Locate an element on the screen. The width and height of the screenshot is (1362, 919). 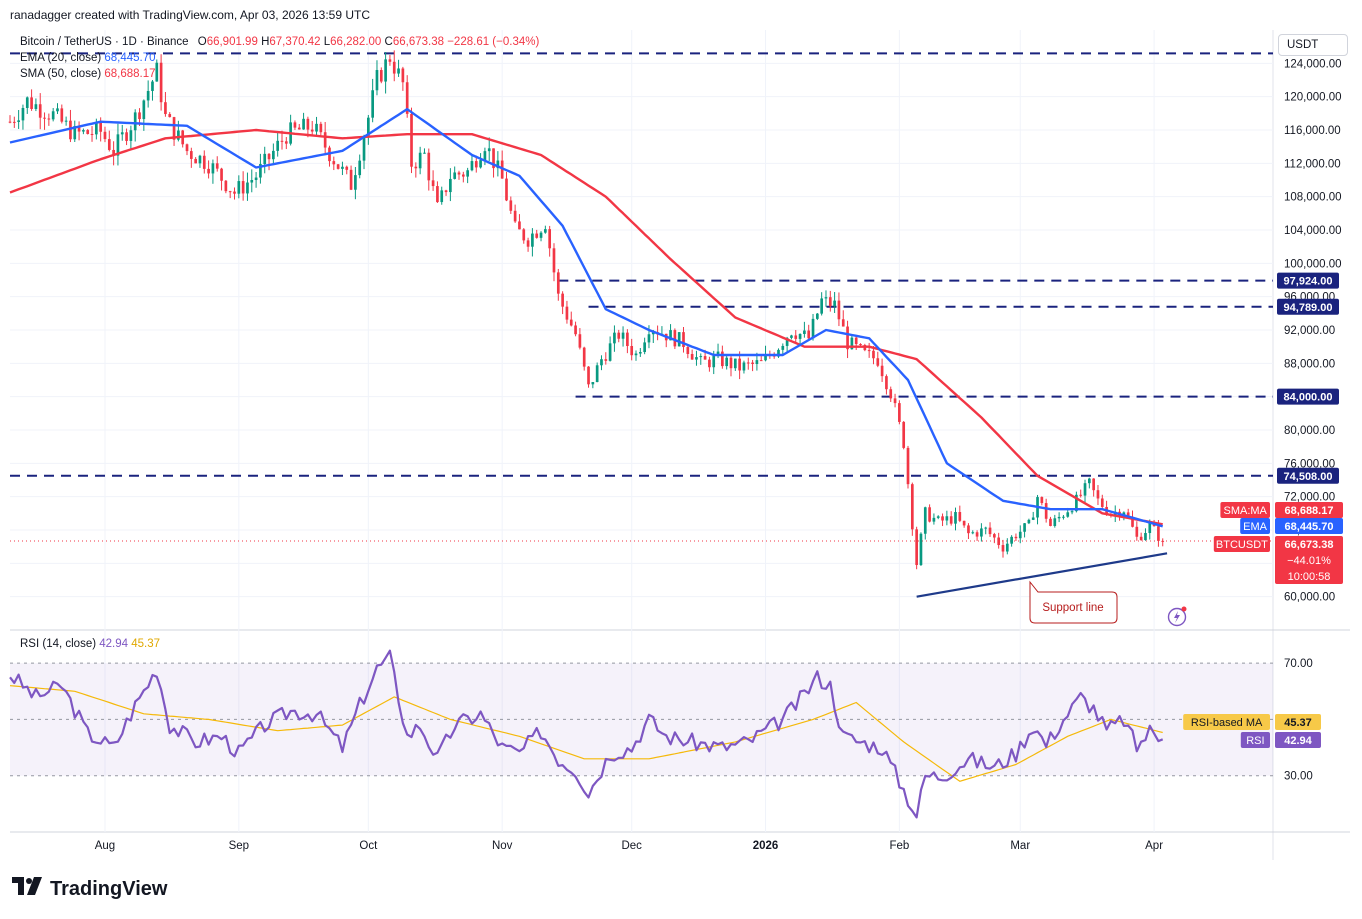
time-tick-label: Feb is located at coordinates (899, 846).